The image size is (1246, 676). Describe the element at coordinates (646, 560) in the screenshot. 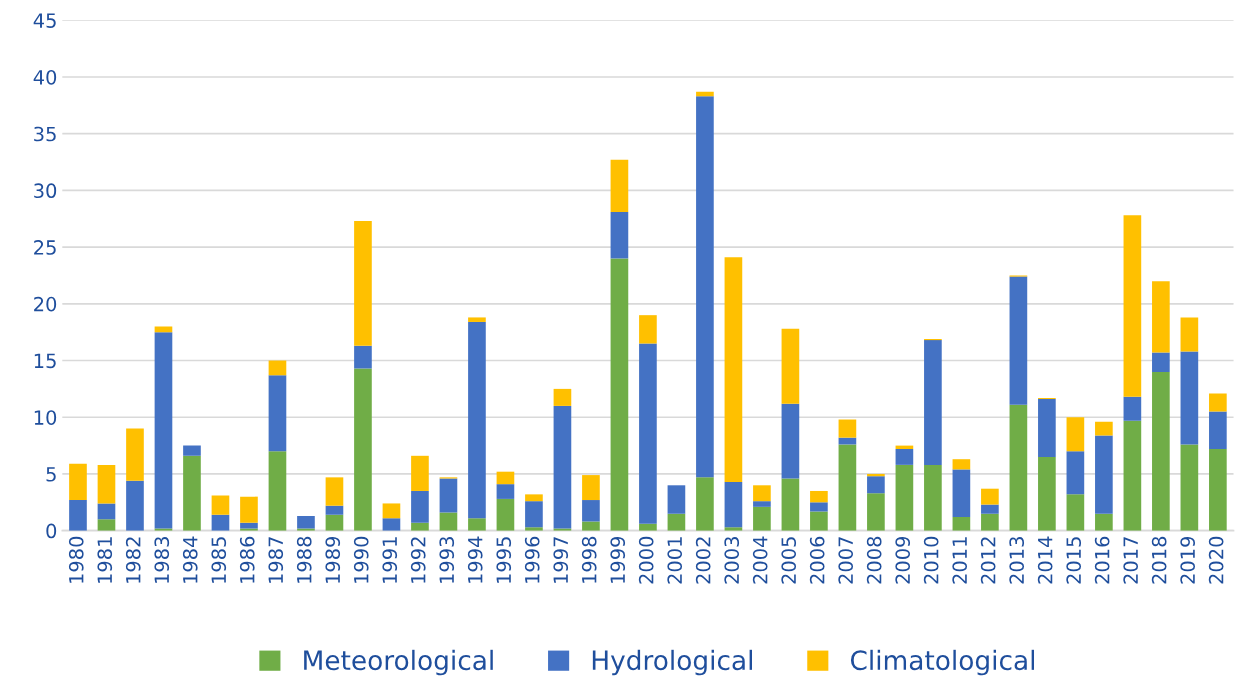

I see `x-tick-label: 2000` at that location.